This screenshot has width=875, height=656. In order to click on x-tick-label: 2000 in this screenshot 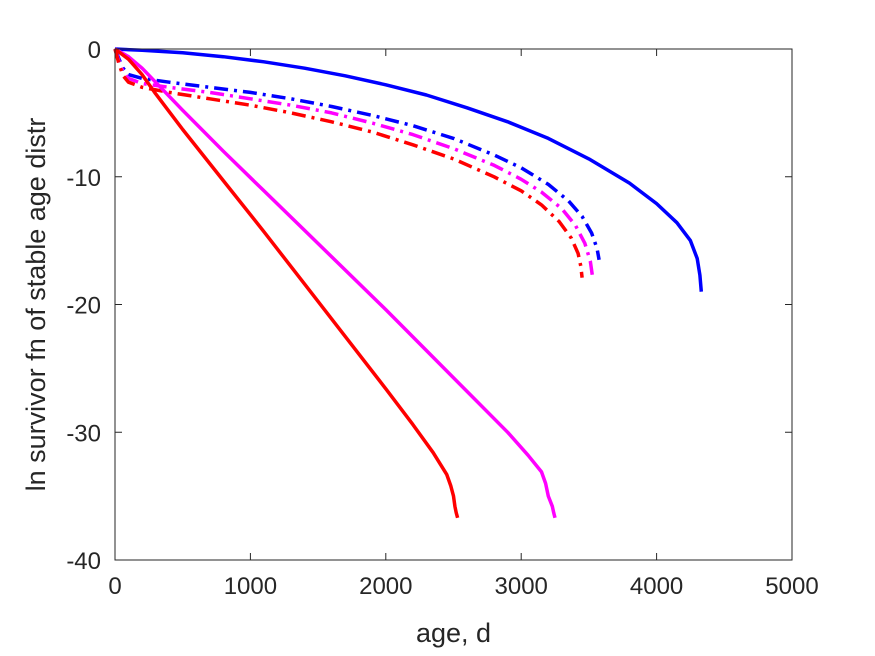, I will do `click(385, 586)`.